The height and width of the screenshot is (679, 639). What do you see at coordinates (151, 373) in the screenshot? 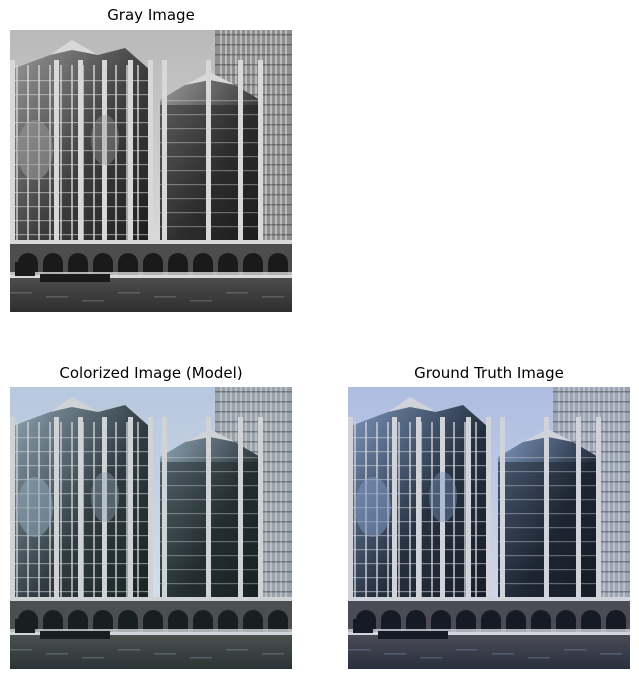
I see `colorized-image-title: Colorized Image (Model)` at bounding box center [151, 373].